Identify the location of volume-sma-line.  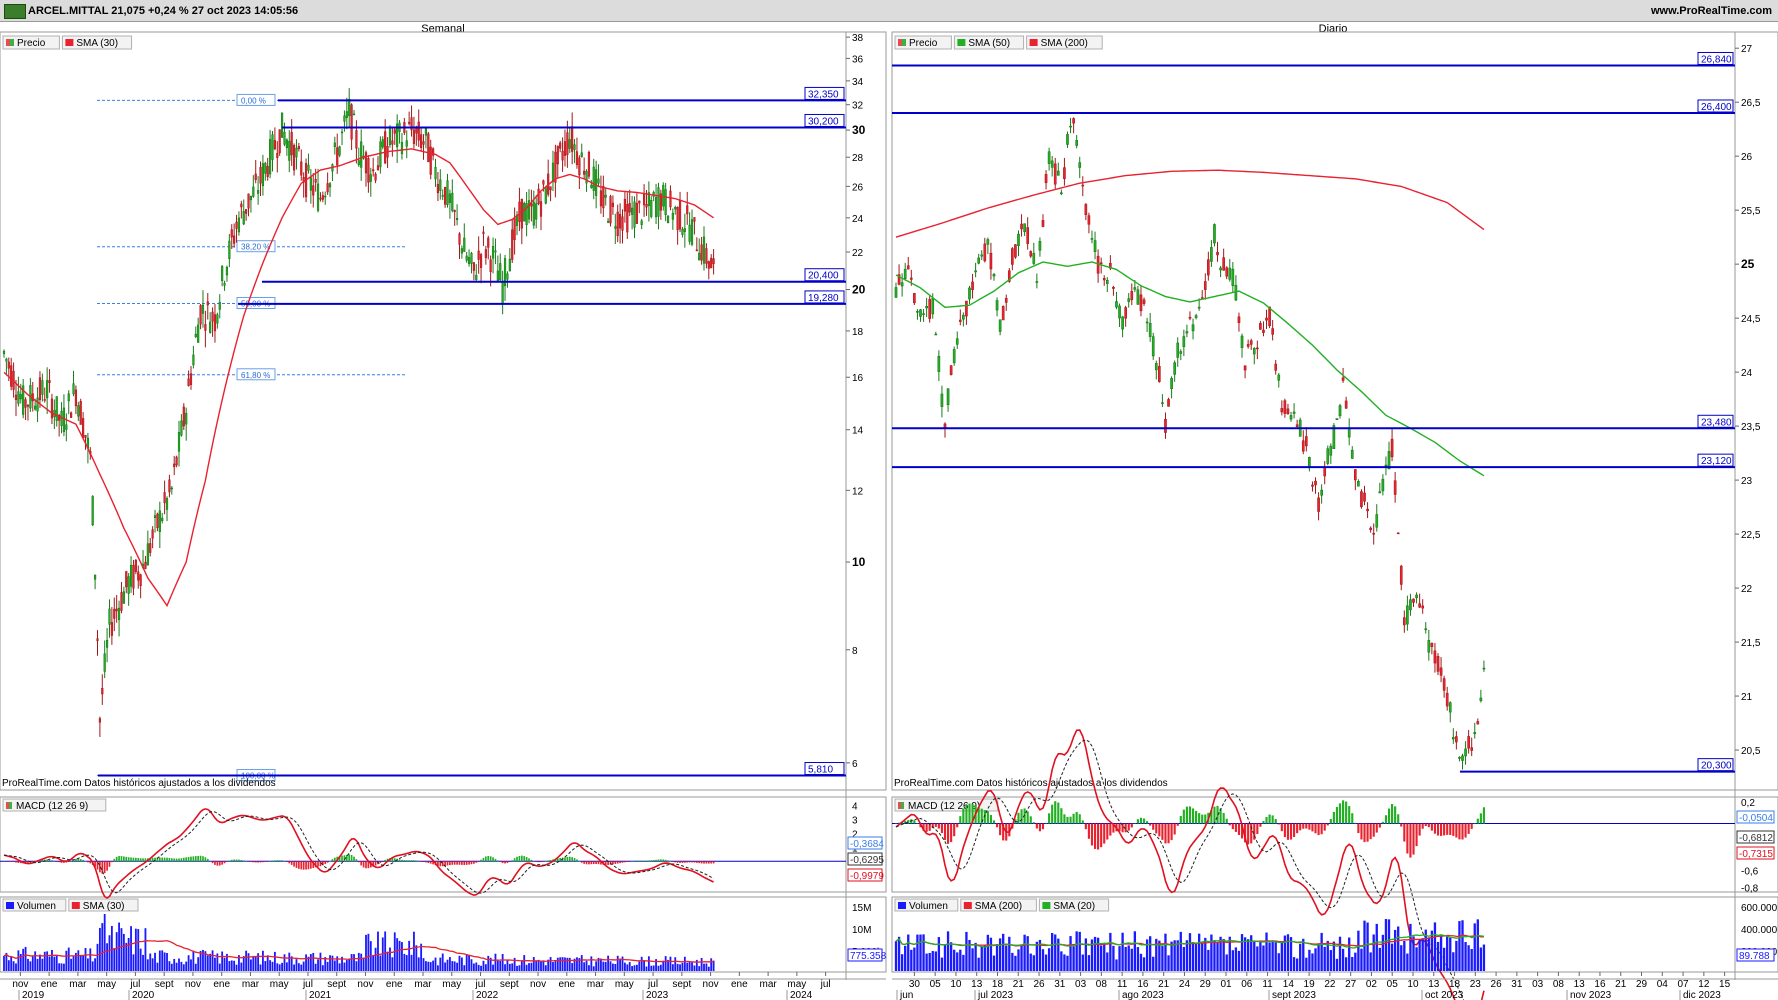
(358, 951).